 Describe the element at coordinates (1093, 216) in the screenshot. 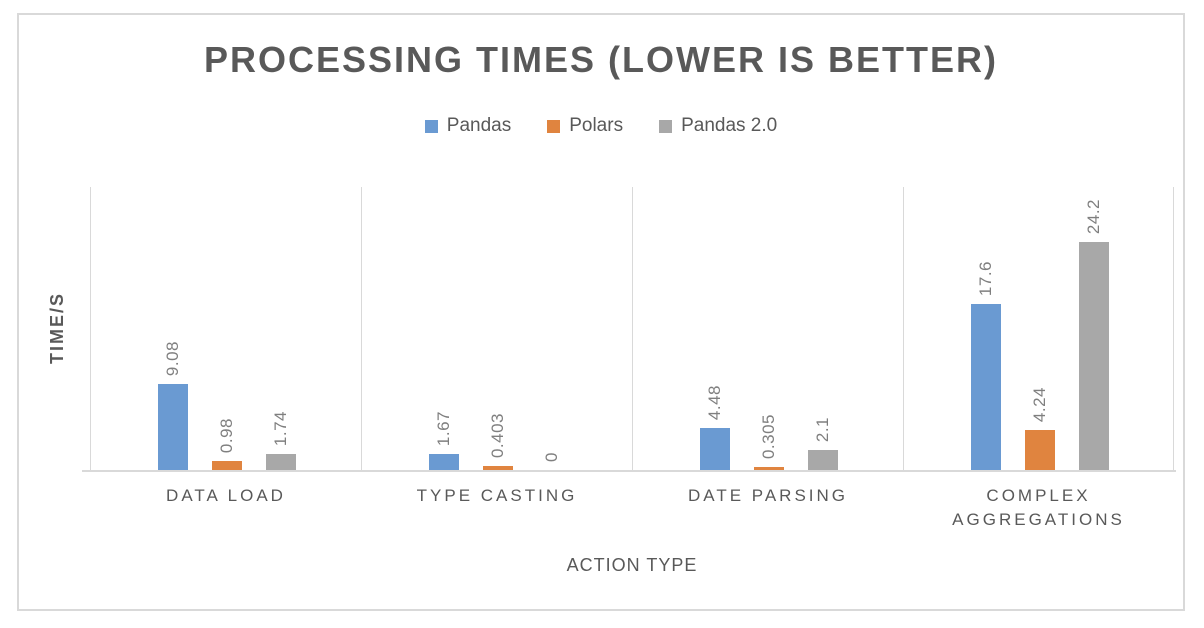

I see `value-label-pandas-2-0-complex-aggregations: 24.2` at that location.